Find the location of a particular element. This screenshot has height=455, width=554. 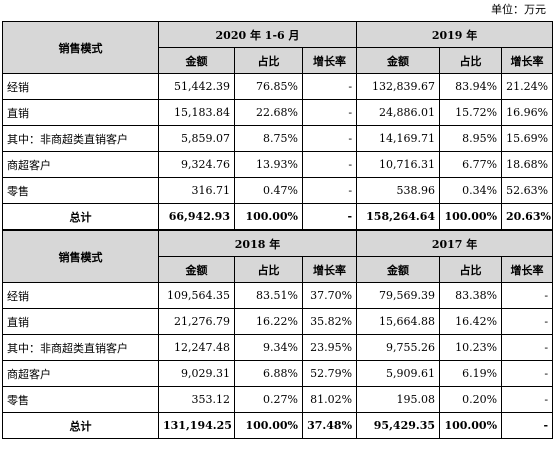

table-cell: 22.68% is located at coordinates (268, 112).